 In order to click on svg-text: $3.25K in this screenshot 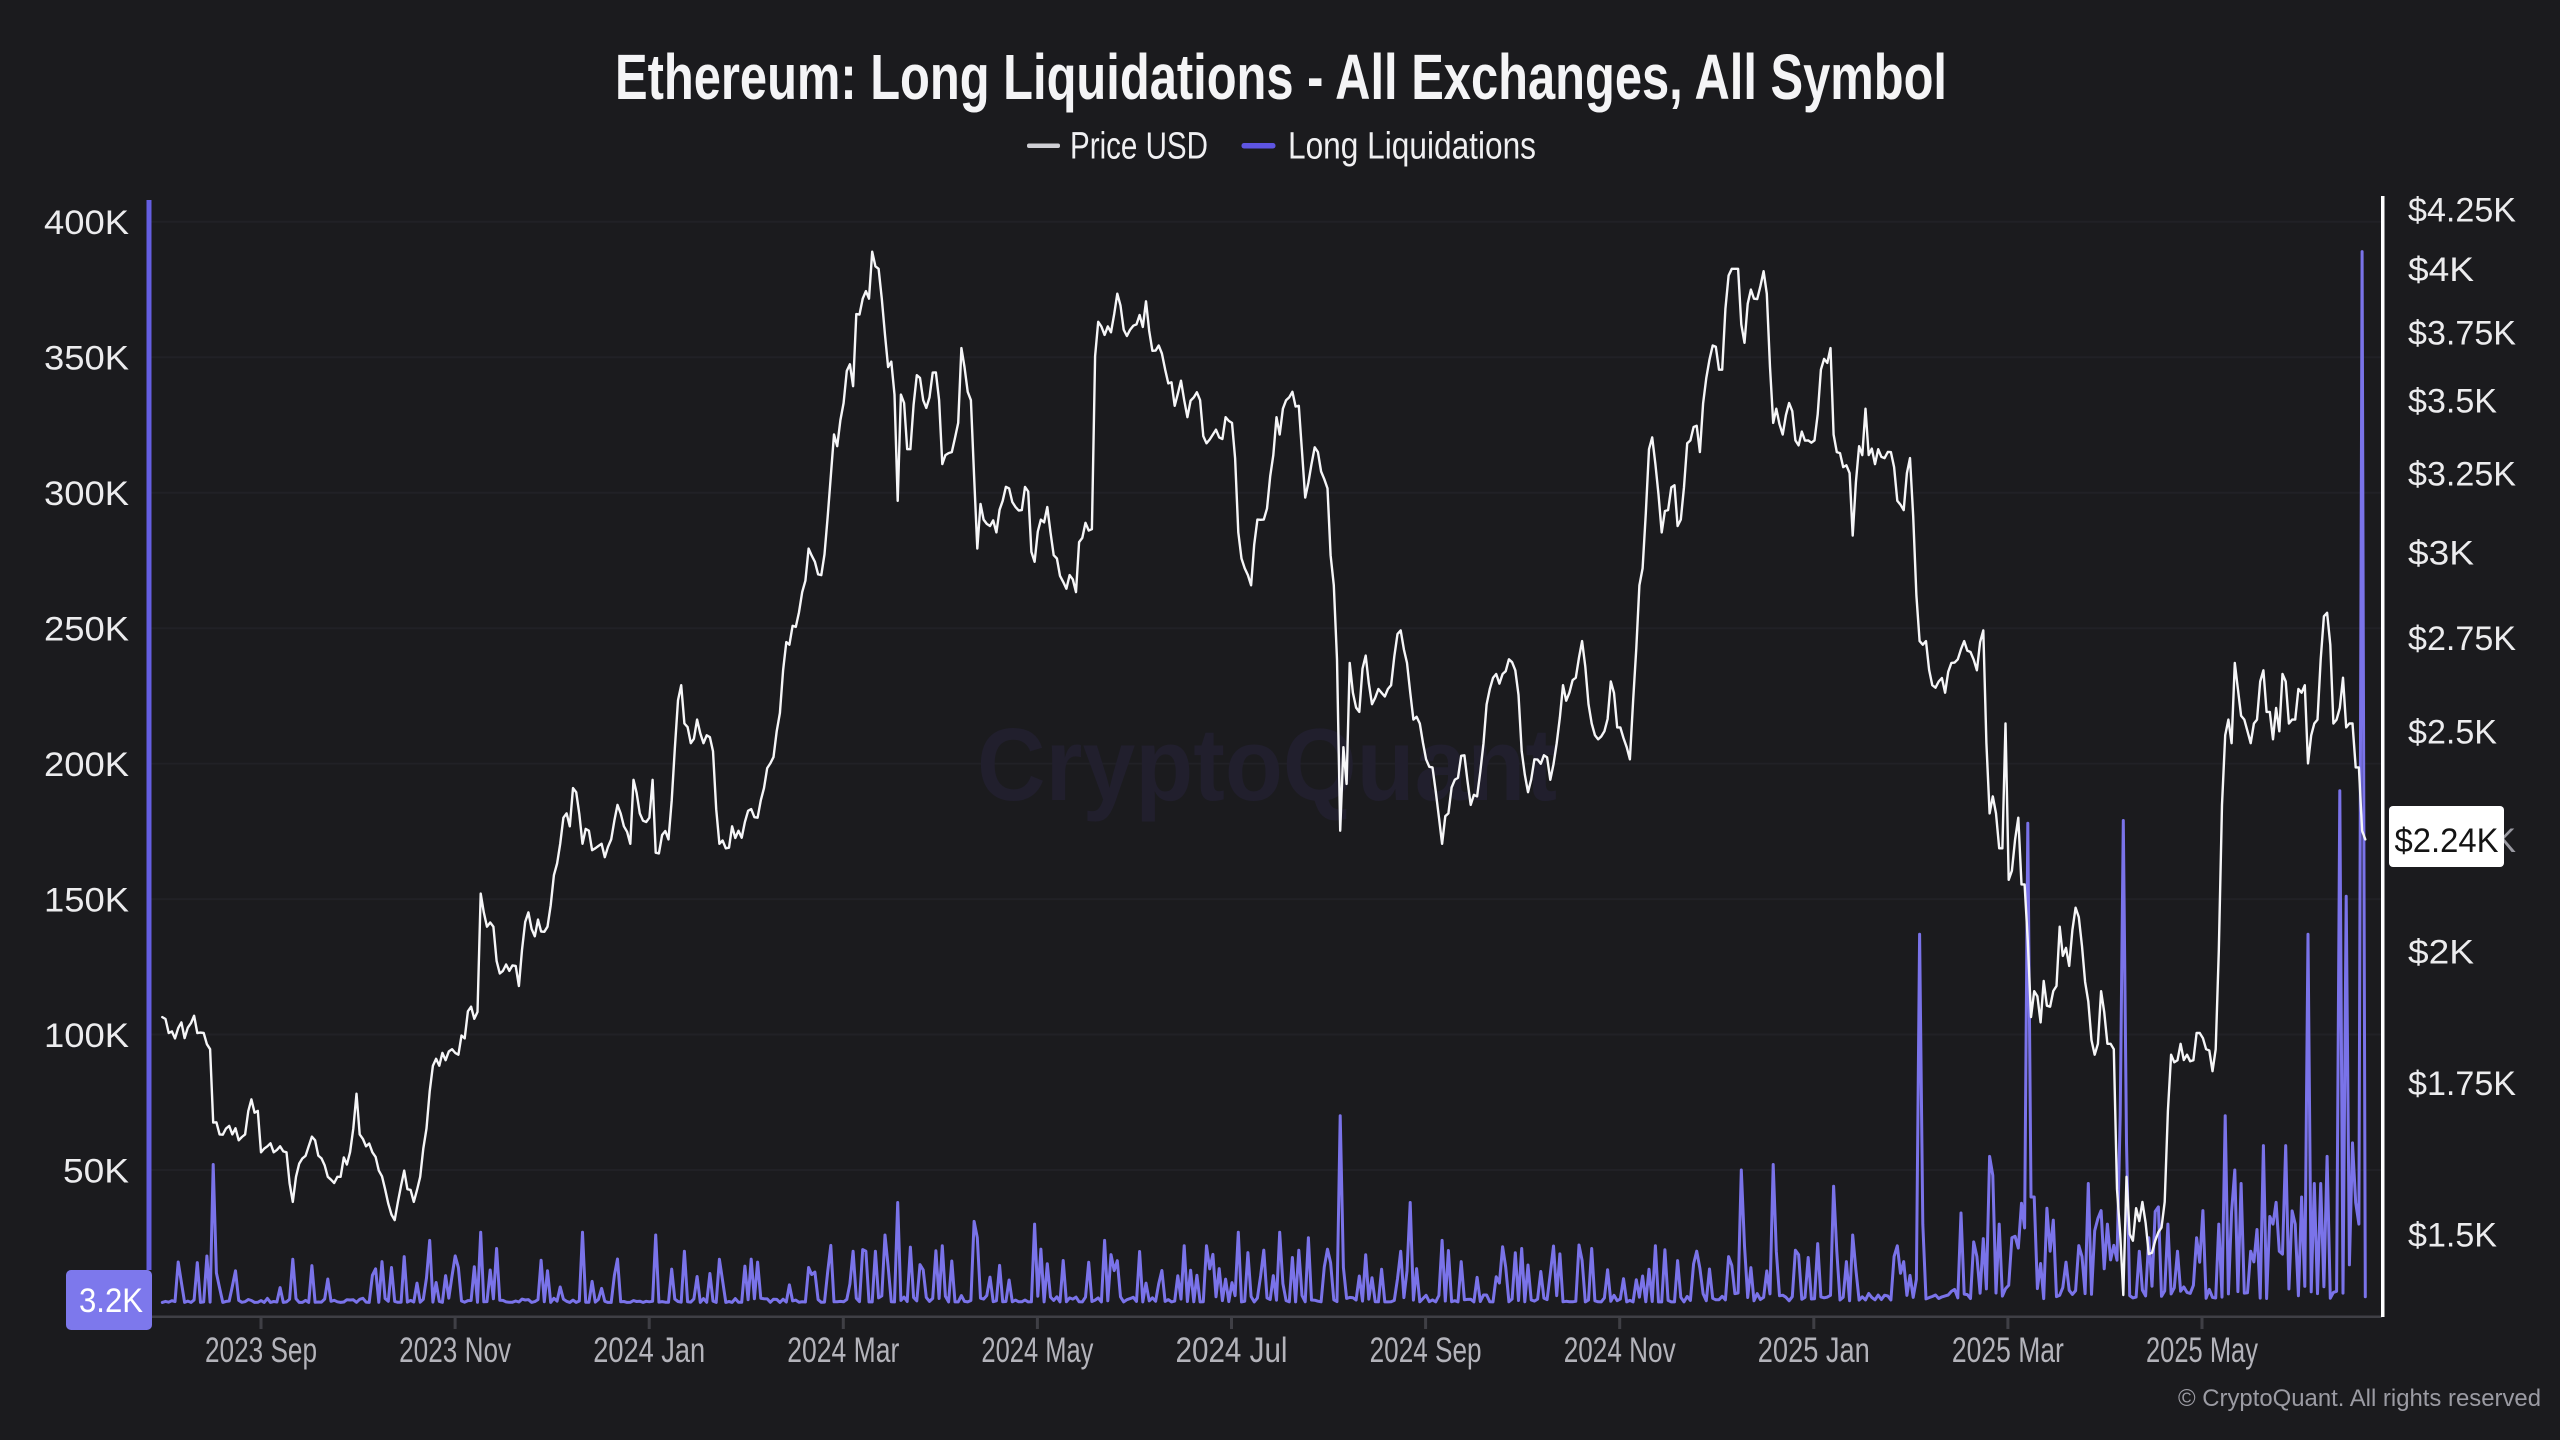, I will do `click(2462, 475)`.